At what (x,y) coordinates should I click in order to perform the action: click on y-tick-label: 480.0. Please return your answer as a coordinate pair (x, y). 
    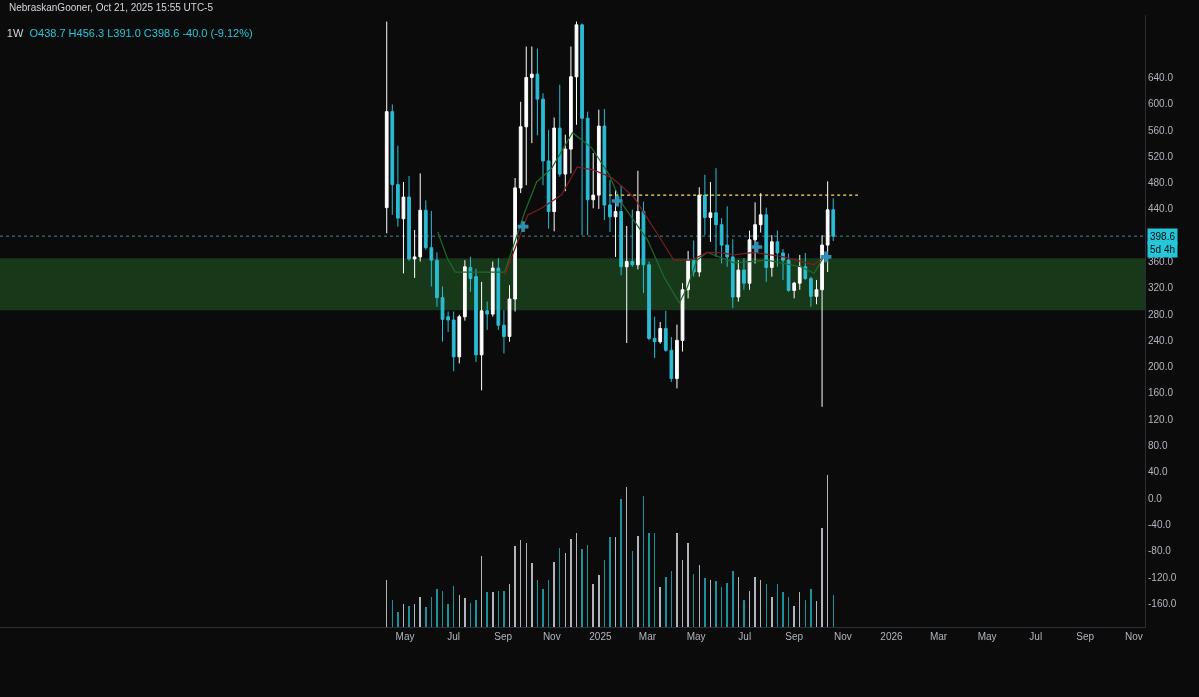
    Looking at the image, I should click on (1161, 183).